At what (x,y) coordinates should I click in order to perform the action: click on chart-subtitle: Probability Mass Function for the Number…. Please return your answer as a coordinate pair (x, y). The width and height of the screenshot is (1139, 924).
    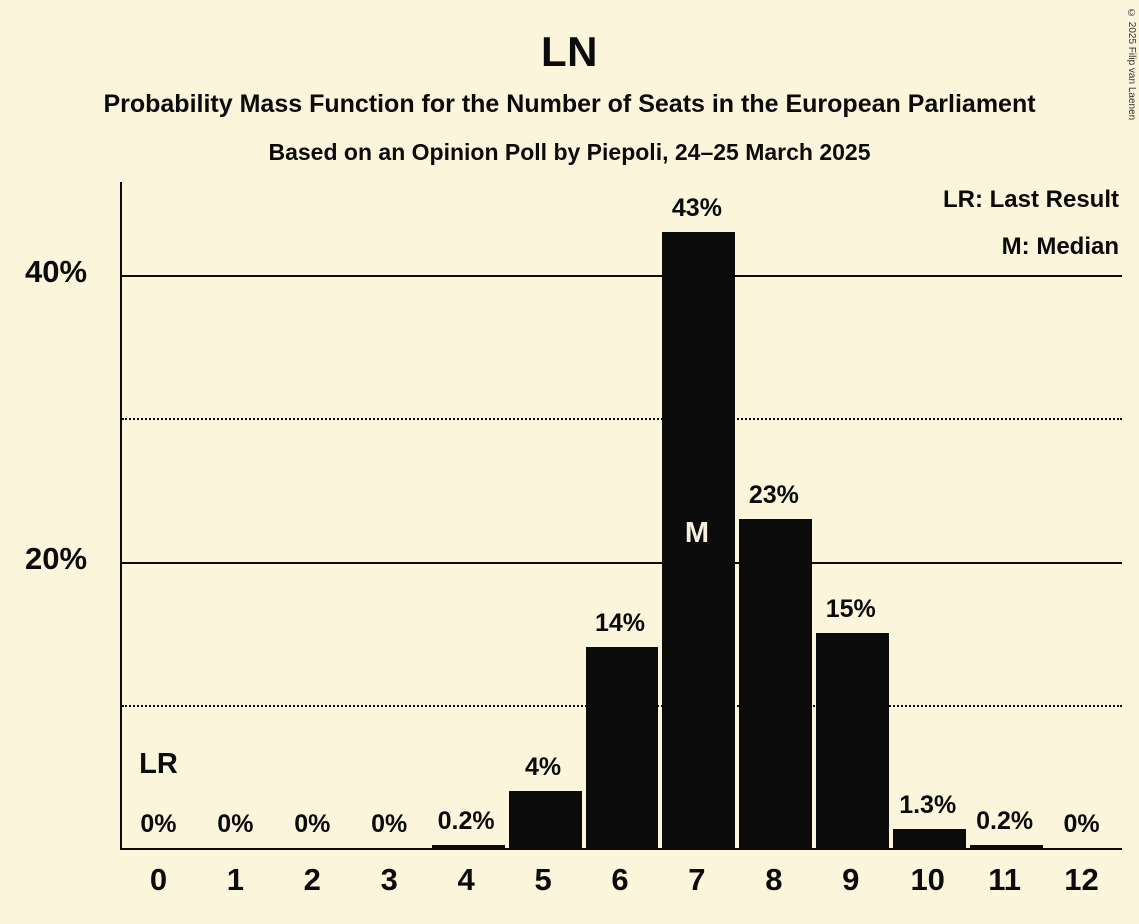
    Looking at the image, I should click on (569, 104).